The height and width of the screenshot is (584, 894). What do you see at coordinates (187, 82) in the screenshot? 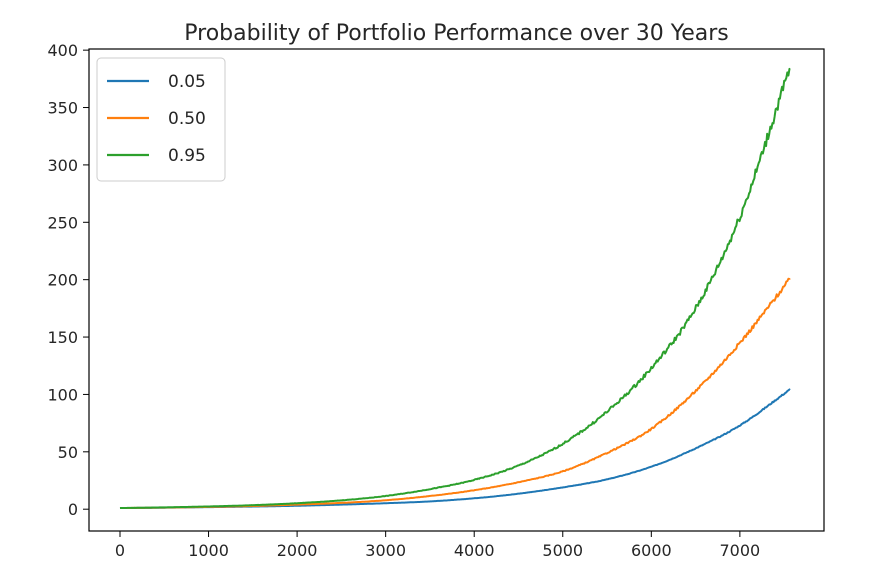
I see `legend-label: 0.05` at bounding box center [187, 82].